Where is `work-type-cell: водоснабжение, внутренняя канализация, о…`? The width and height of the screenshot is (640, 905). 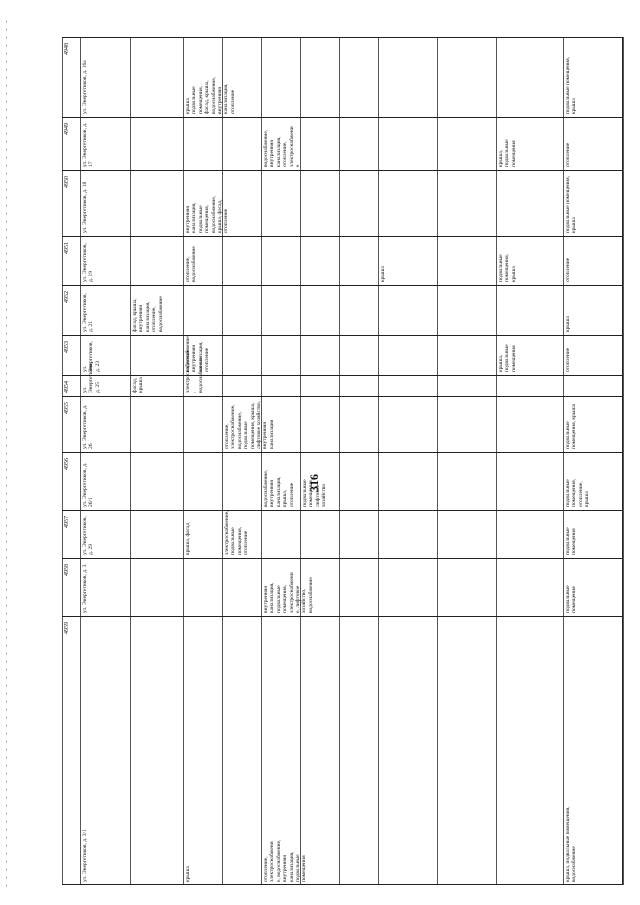 work-type-cell: водоснабжение, внутренняя канализация, о… is located at coordinates (282, 146).